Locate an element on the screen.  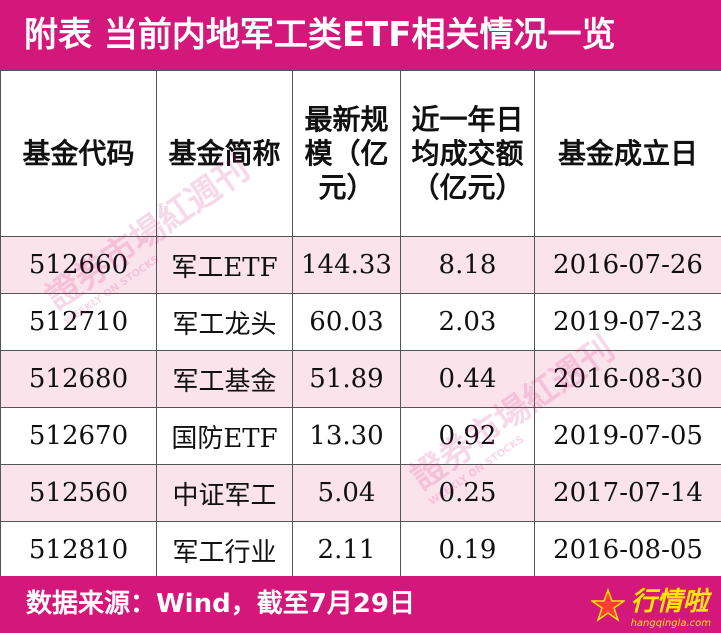
site-logo: 行情啦 hangqingla.com is located at coordinates (650, 604).